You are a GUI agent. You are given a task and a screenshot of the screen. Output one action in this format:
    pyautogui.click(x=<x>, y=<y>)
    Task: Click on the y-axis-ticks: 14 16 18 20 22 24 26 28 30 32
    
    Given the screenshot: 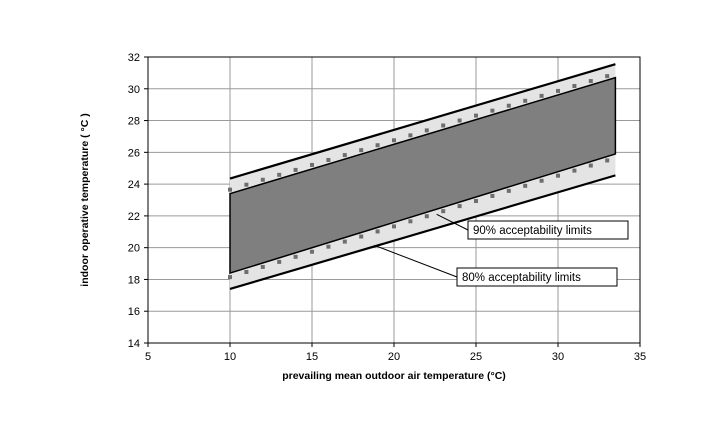 What is the action you would take?
    pyautogui.click(x=138, y=201)
    